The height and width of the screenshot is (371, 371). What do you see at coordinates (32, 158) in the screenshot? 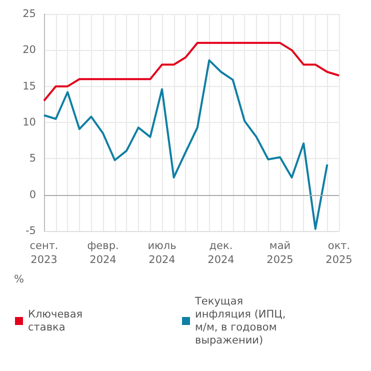
I see `y-tick-label: 5` at bounding box center [32, 158].